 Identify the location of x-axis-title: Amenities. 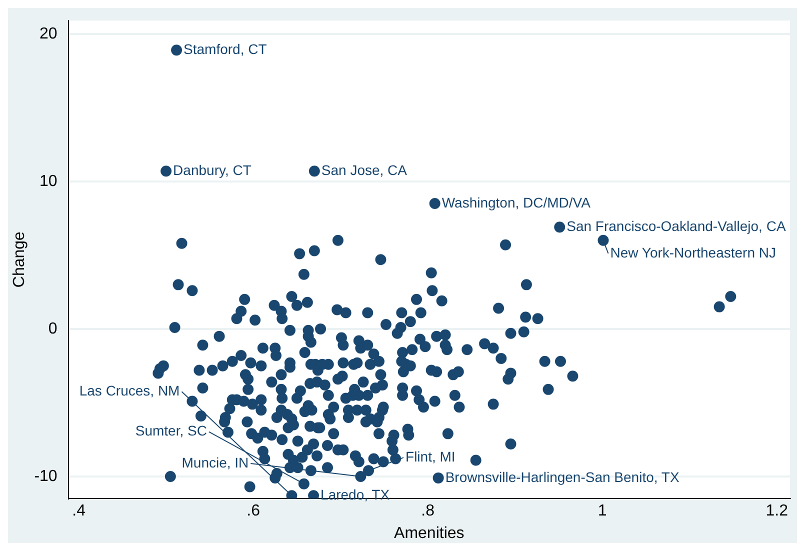
(429, 533).